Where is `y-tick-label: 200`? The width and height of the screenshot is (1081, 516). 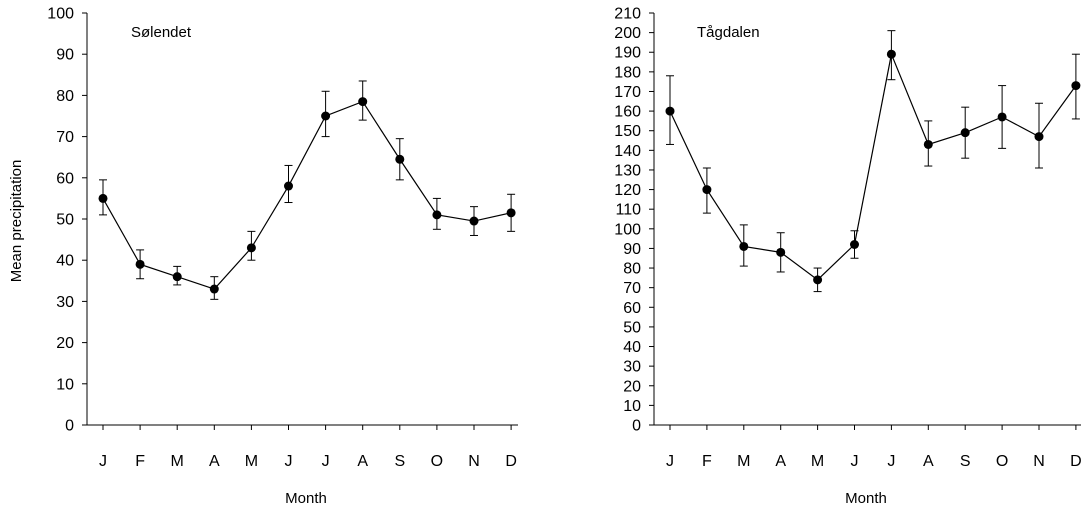
y-tick-label: 200 is located at coordinates (627, 33).